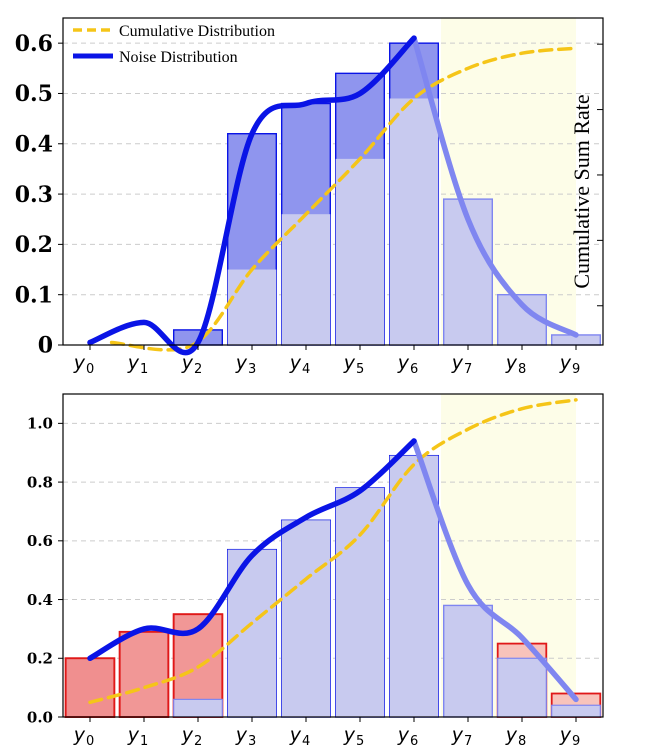  I want to click on y-tick-label: 0.8, so click(40, 482).